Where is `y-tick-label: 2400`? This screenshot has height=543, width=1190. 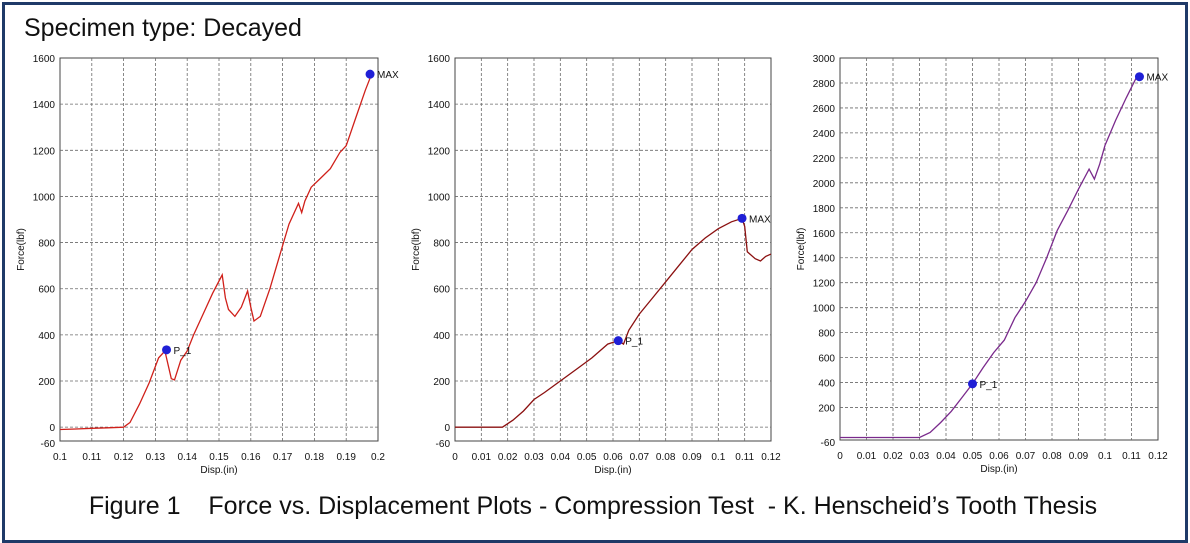
y-tick-label: 2400 is located at coordinates (824, 134).